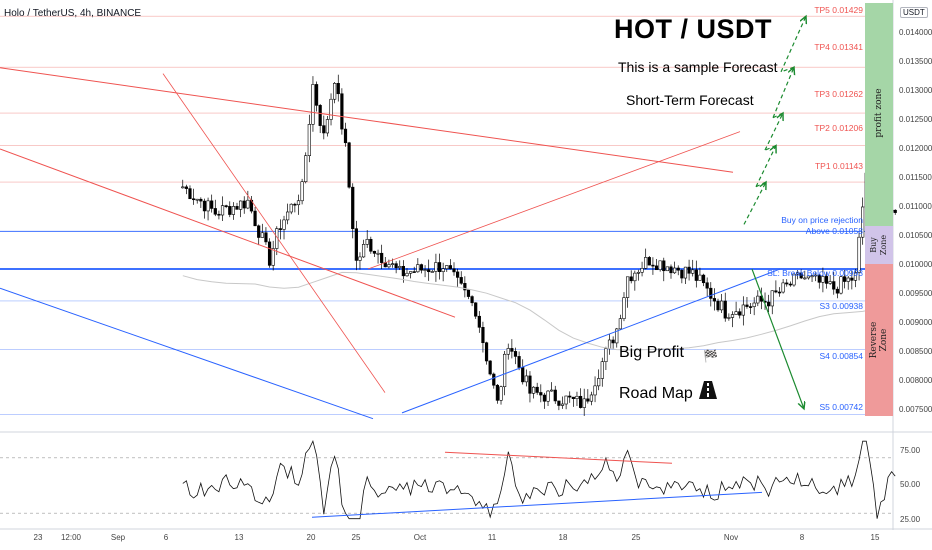  What do you see at coordinates (274, 233) in the screenshot?
I see `resistance-trendline-steep` at bounding box center [274, 233].